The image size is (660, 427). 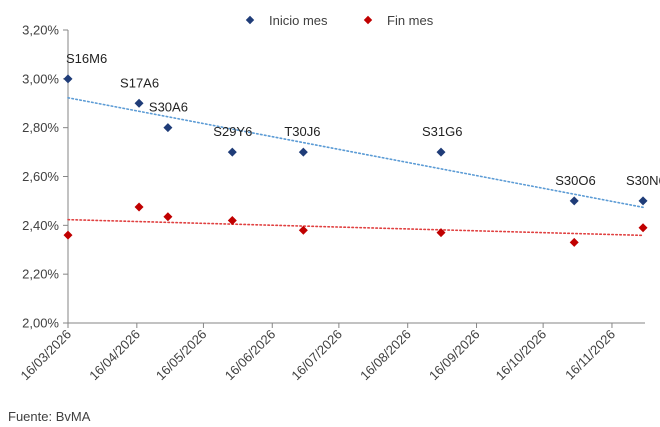 What do you see at coordinates (643, 180) in the screenshot?
I see `data-label: S30N6` at bounding box center [643, 180].